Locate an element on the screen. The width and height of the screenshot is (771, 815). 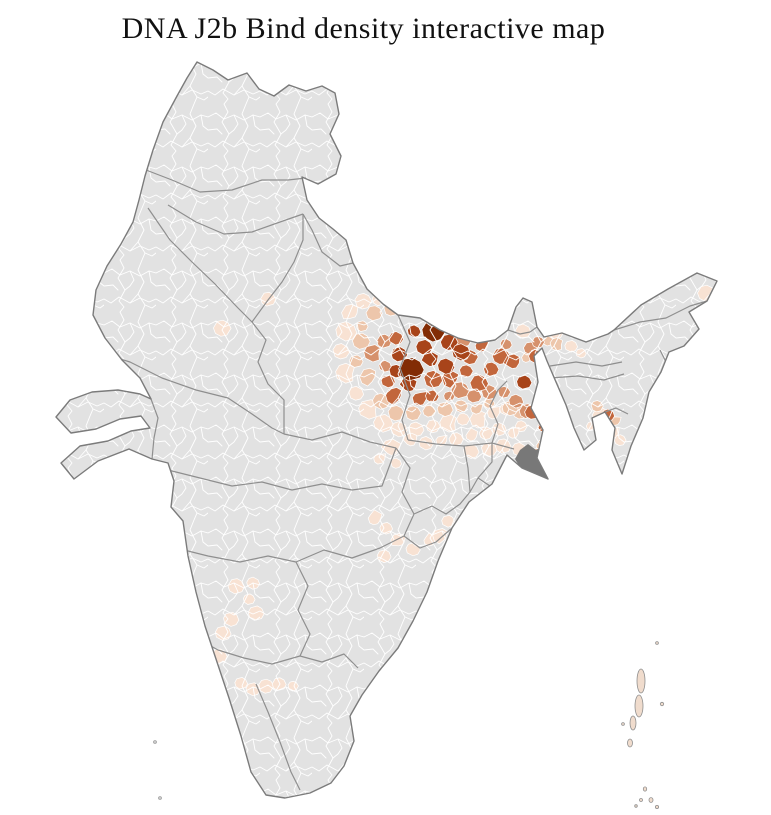
map-title: DNA J2b Bind density interactive map is located at coordinates (363, 28).